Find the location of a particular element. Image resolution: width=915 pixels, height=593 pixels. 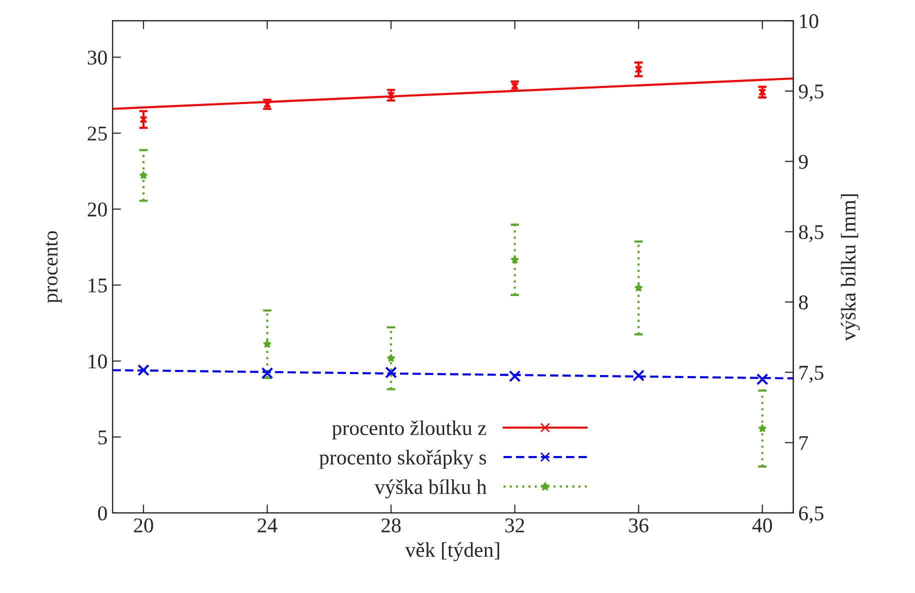

y-tick-label: 0 is located at coordinates (102, 513).